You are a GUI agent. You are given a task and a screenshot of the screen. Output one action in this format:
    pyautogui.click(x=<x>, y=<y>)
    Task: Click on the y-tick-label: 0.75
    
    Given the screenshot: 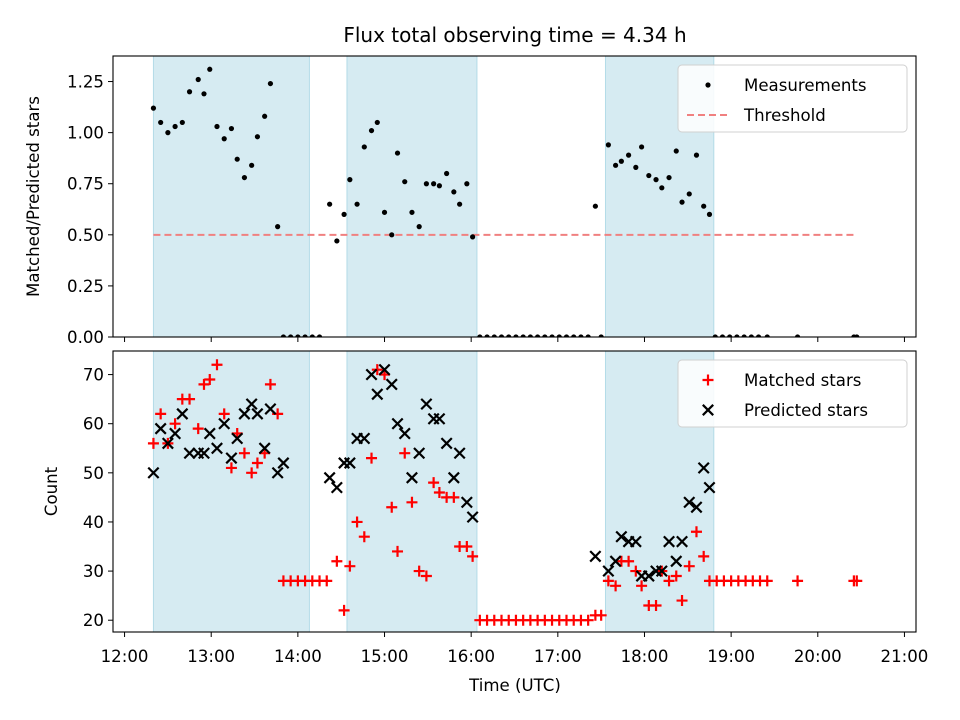 What is the action you would take?
    pyautogui.click(x=85, y=184)
    